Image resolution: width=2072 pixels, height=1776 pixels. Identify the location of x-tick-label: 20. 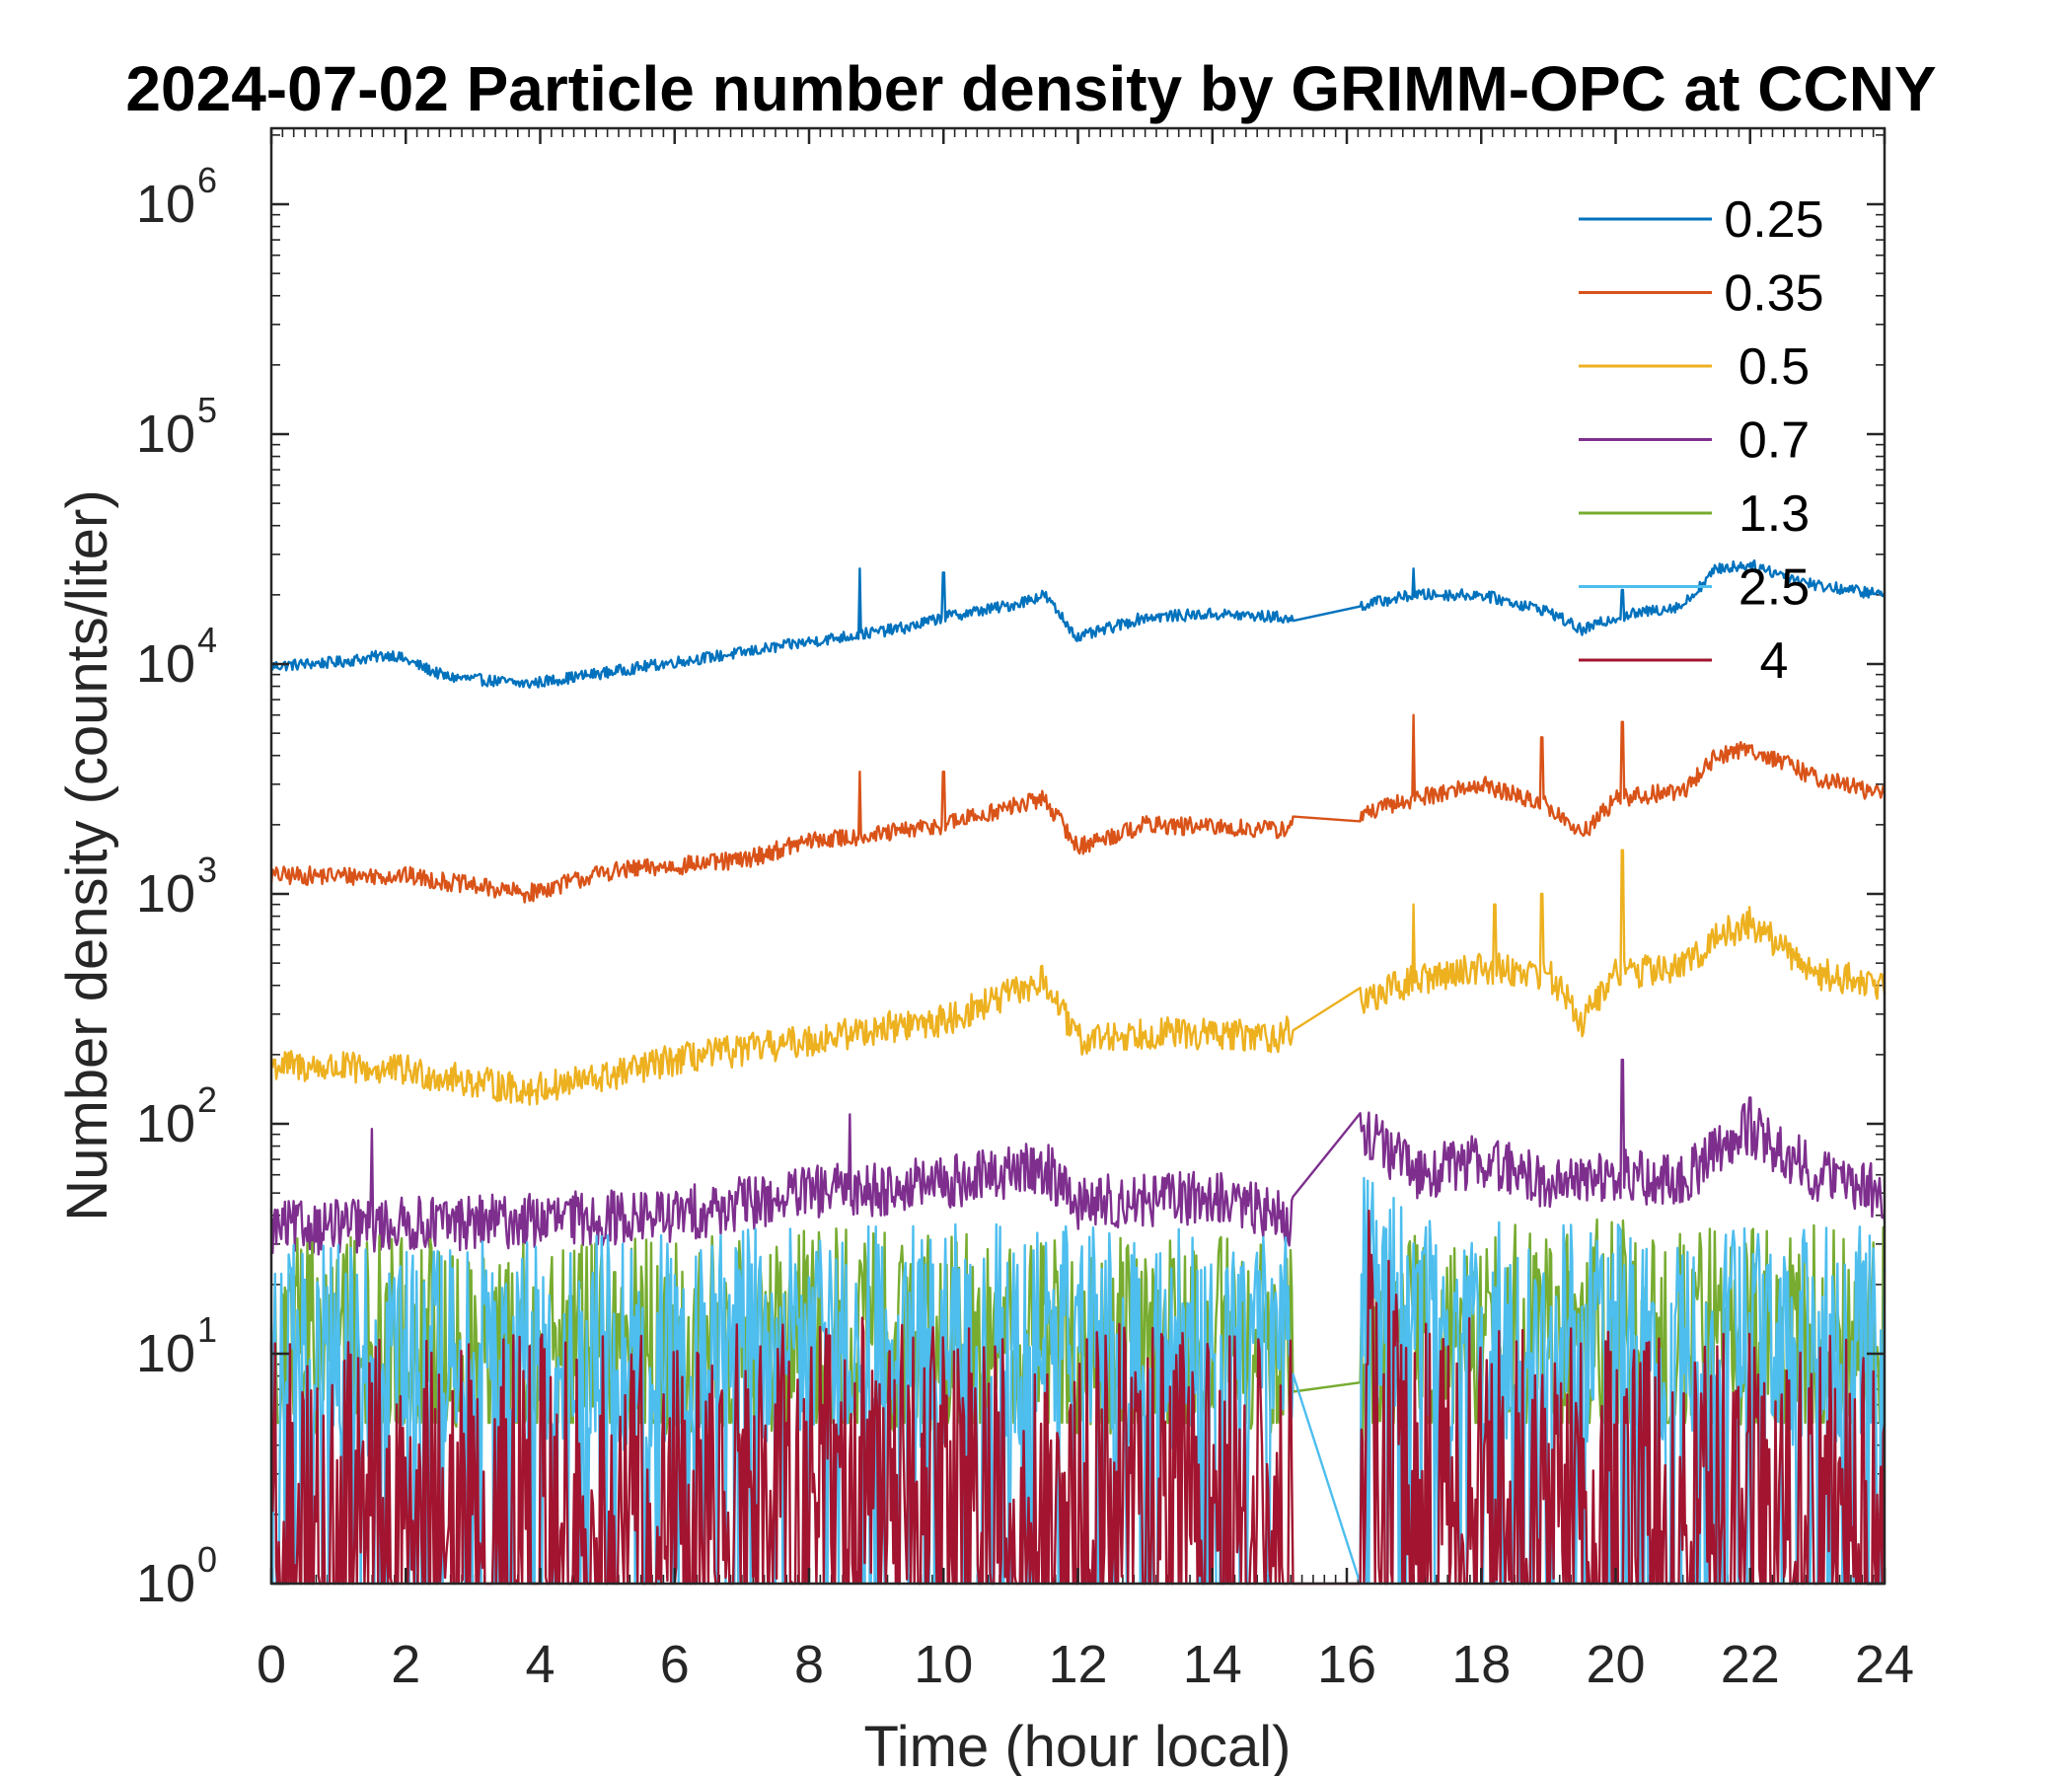
(1616, 1665).